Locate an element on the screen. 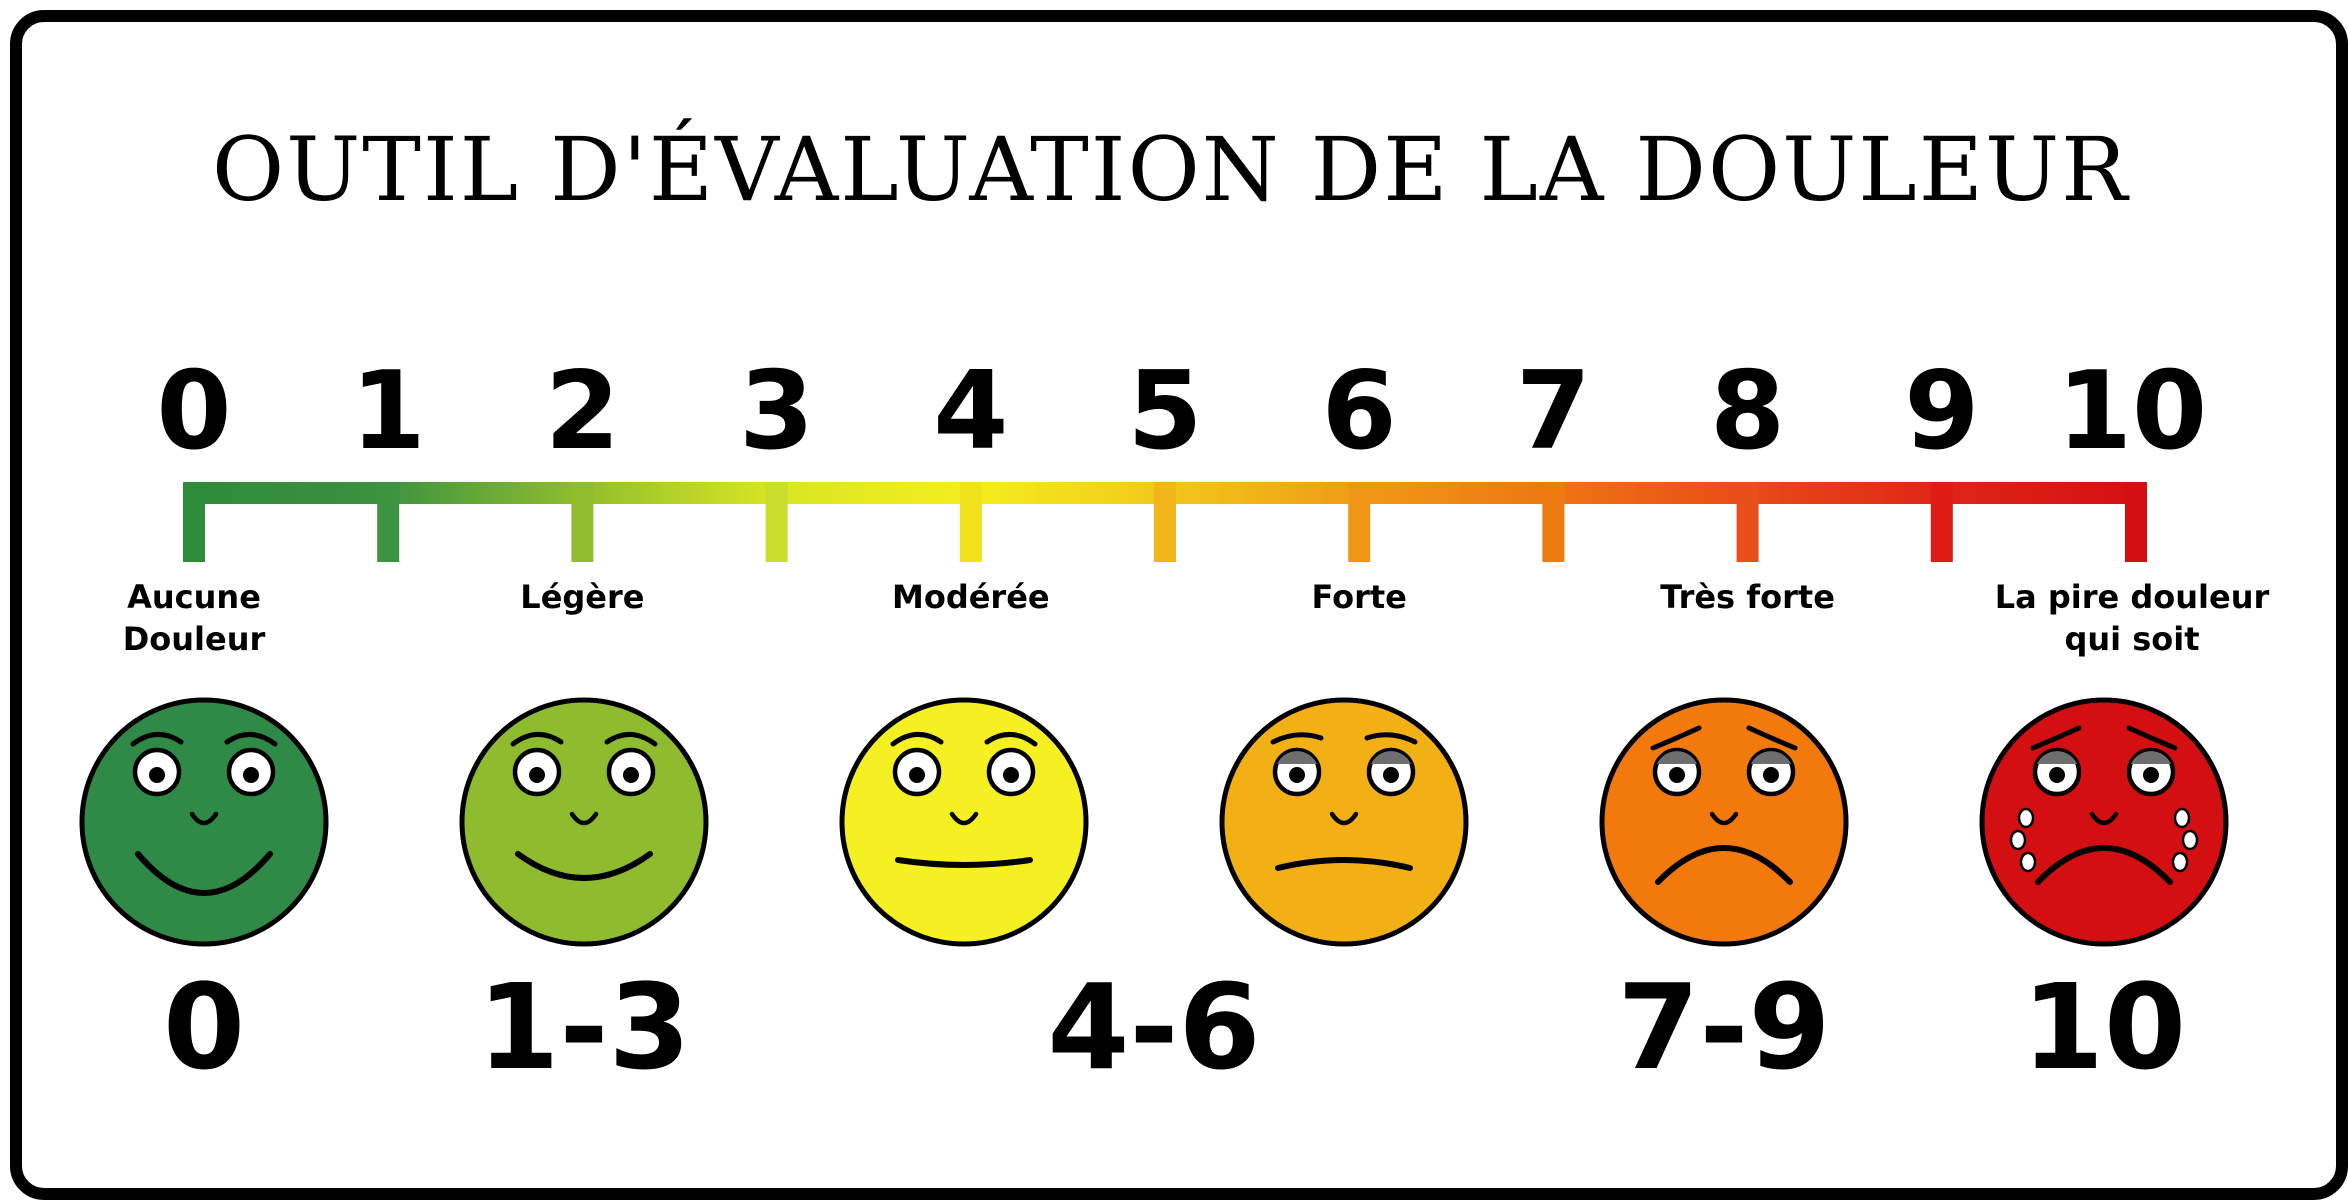  range-label-1-3: 1-3 is located at coordinates (583, 1027).